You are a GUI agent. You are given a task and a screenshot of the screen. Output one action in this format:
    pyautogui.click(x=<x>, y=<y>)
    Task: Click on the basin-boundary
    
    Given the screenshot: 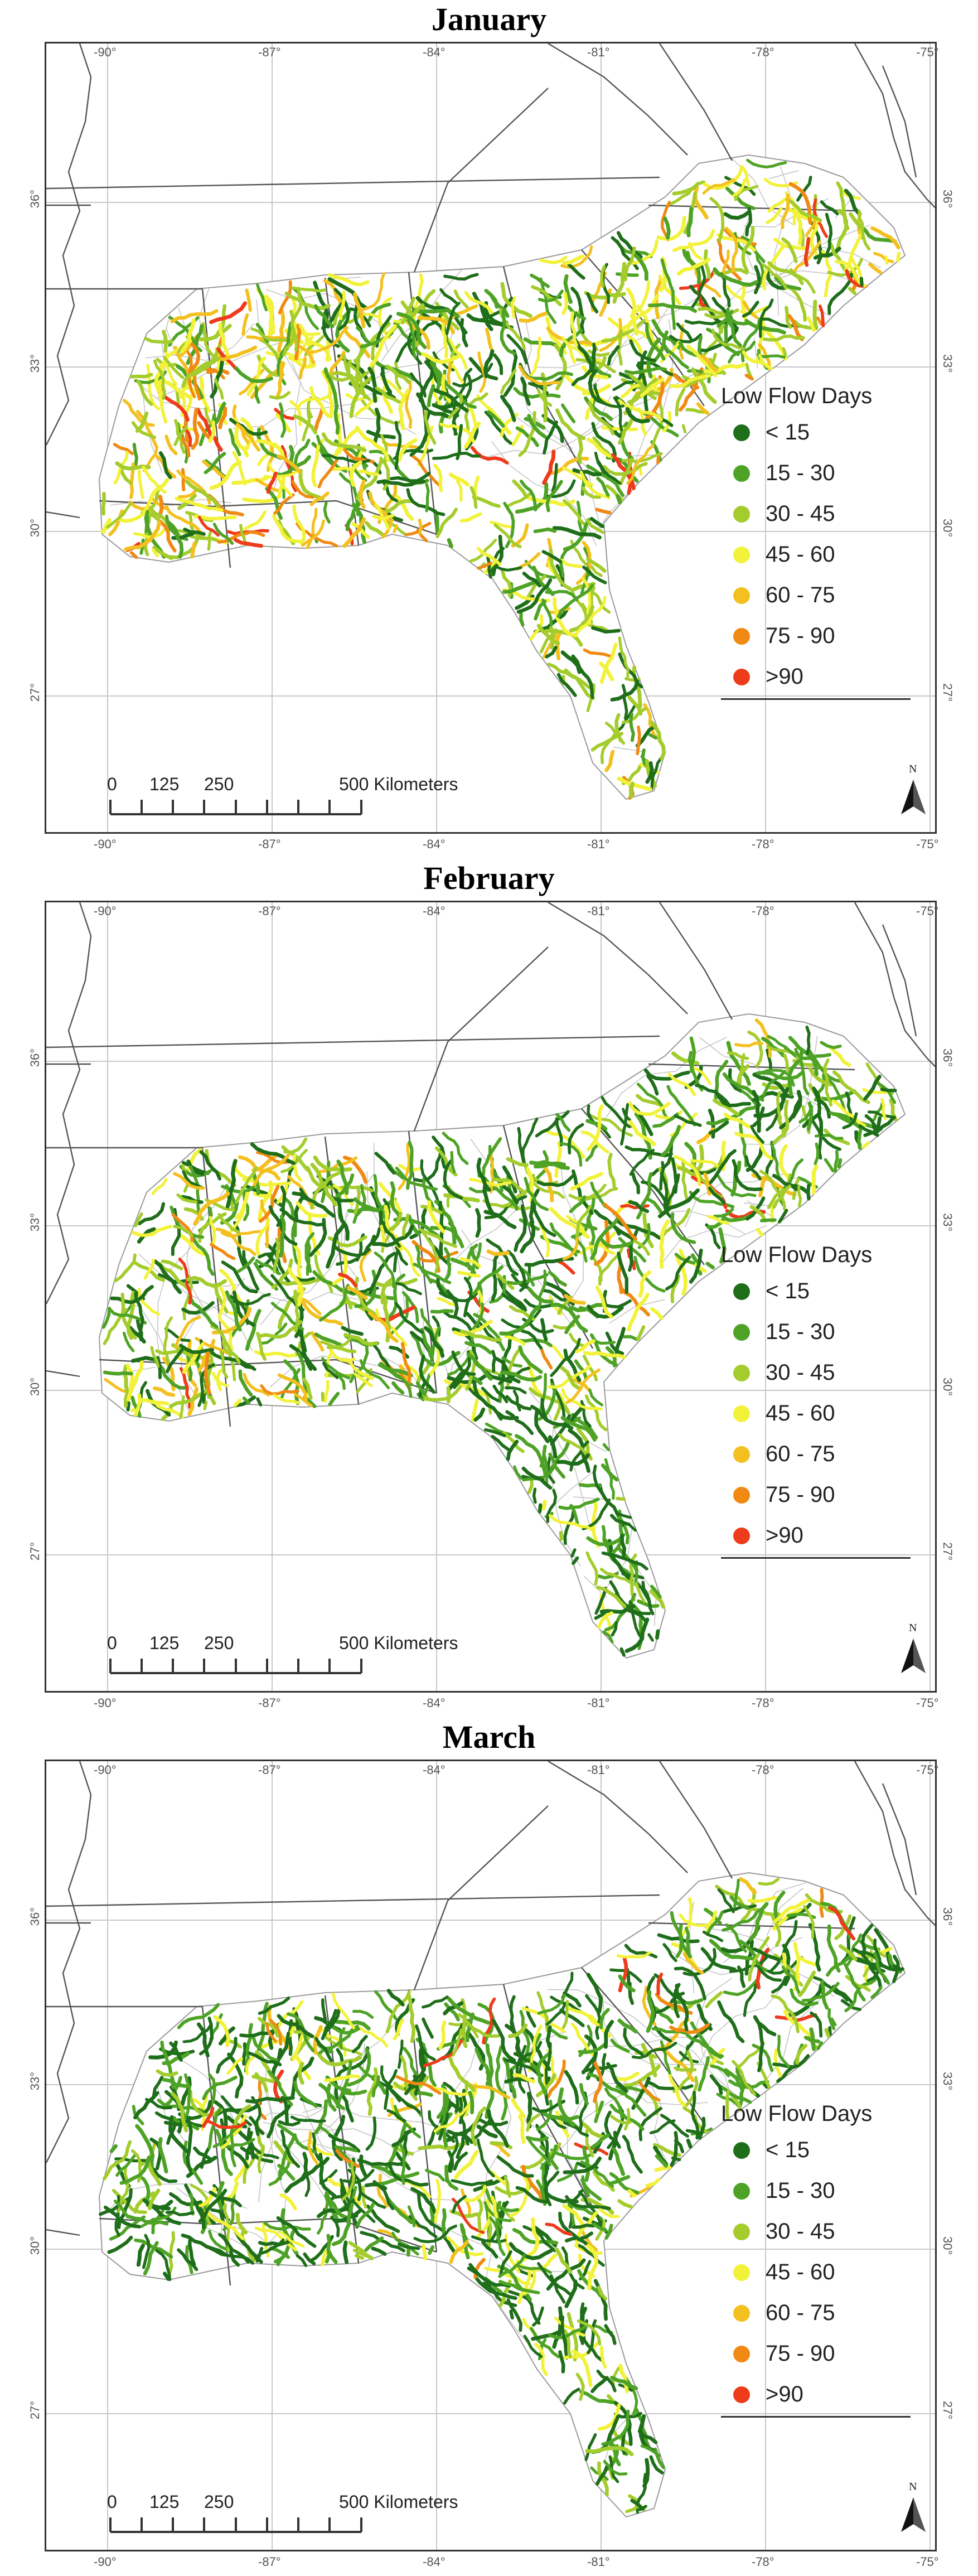 What is the action you would take?
    pyautogui.click(x=654, y=392)
    